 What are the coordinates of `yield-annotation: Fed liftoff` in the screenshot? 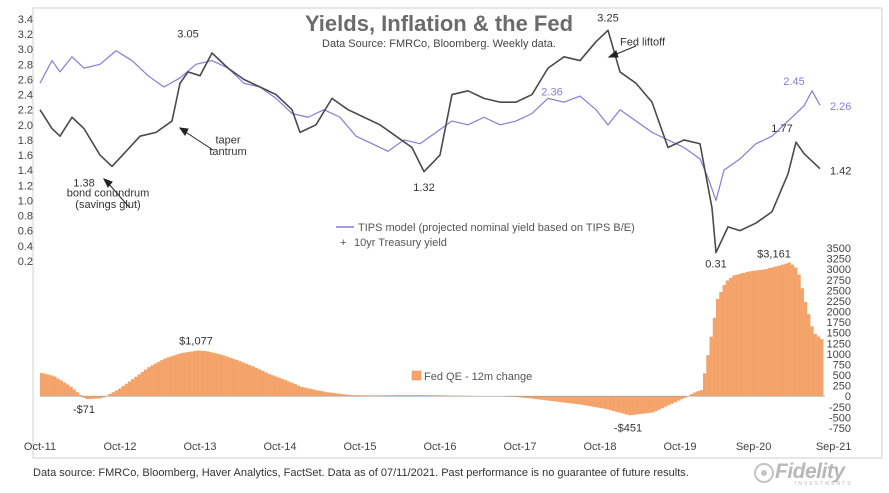 It's located at (643, 43).